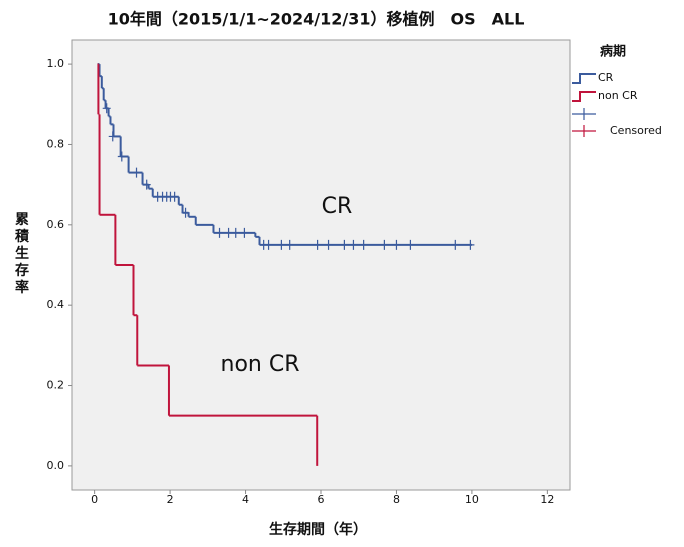 The image size is (684, 547). What do you see at coordinates (56, 465) in the screenshot?
I see `y-tick-label: 0.0` at bounding box center [56, 465].